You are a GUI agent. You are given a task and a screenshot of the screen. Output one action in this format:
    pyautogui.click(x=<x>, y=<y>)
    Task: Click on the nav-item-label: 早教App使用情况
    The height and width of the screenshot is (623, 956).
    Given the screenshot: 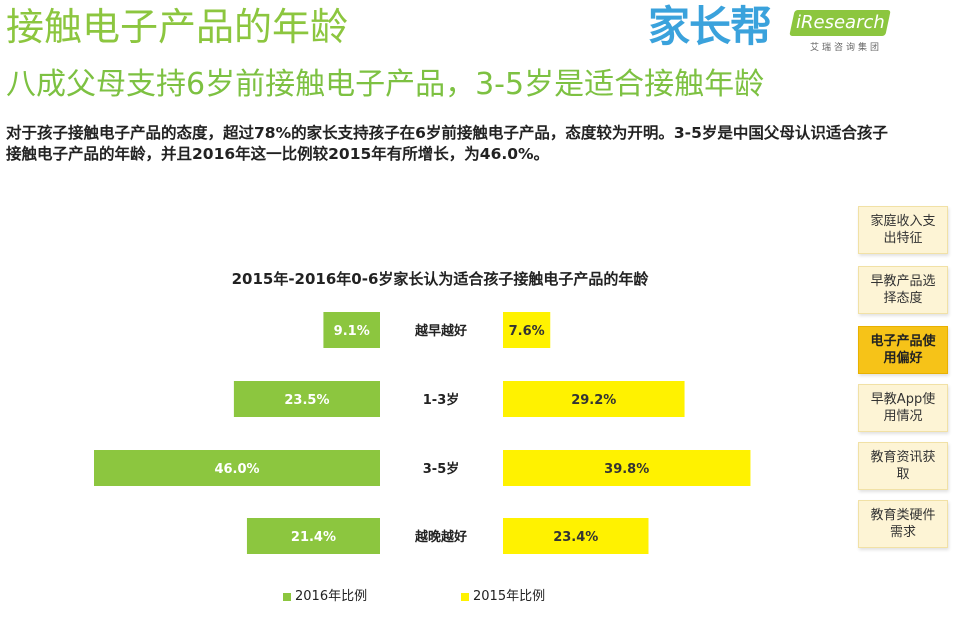 What is the action you would take?
    pyautogui.click(x=903, y=408)
    